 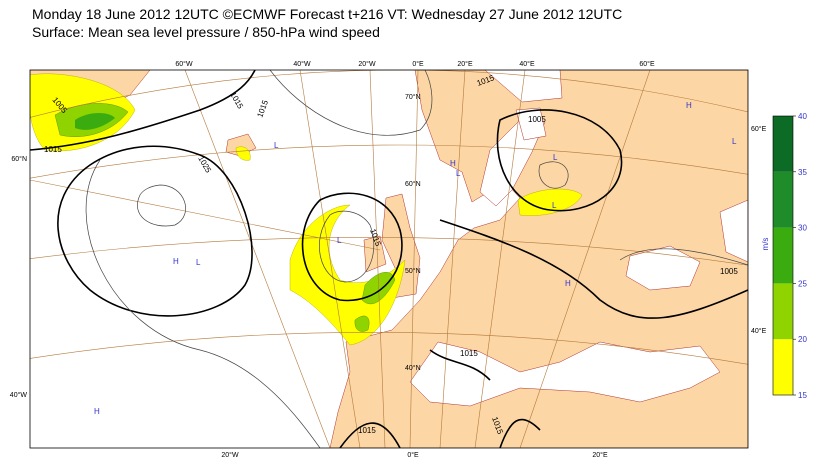 I want to click on longitude-label: 60°W, so click(x=184, y=64).